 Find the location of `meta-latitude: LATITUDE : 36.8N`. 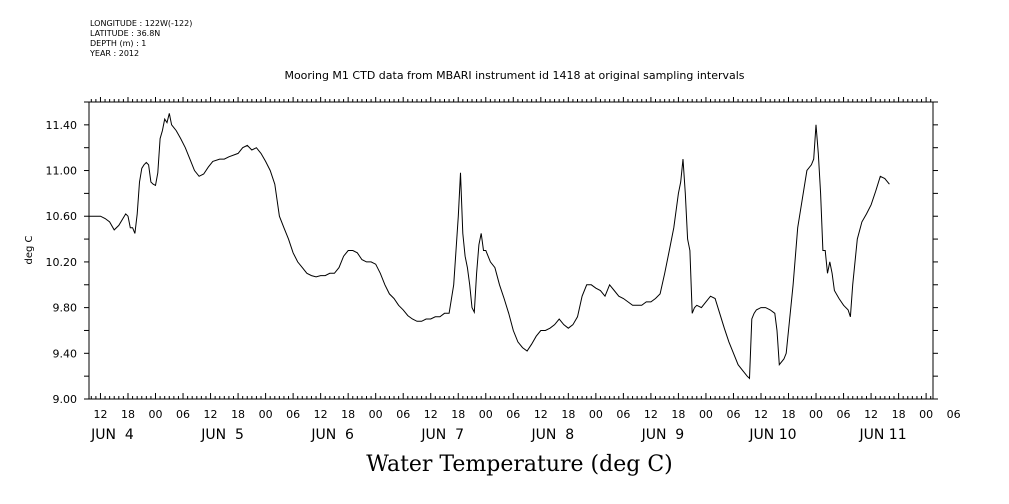

meta-latitude: LATITUDE : 36.8N is located at coordinates (125, 33).